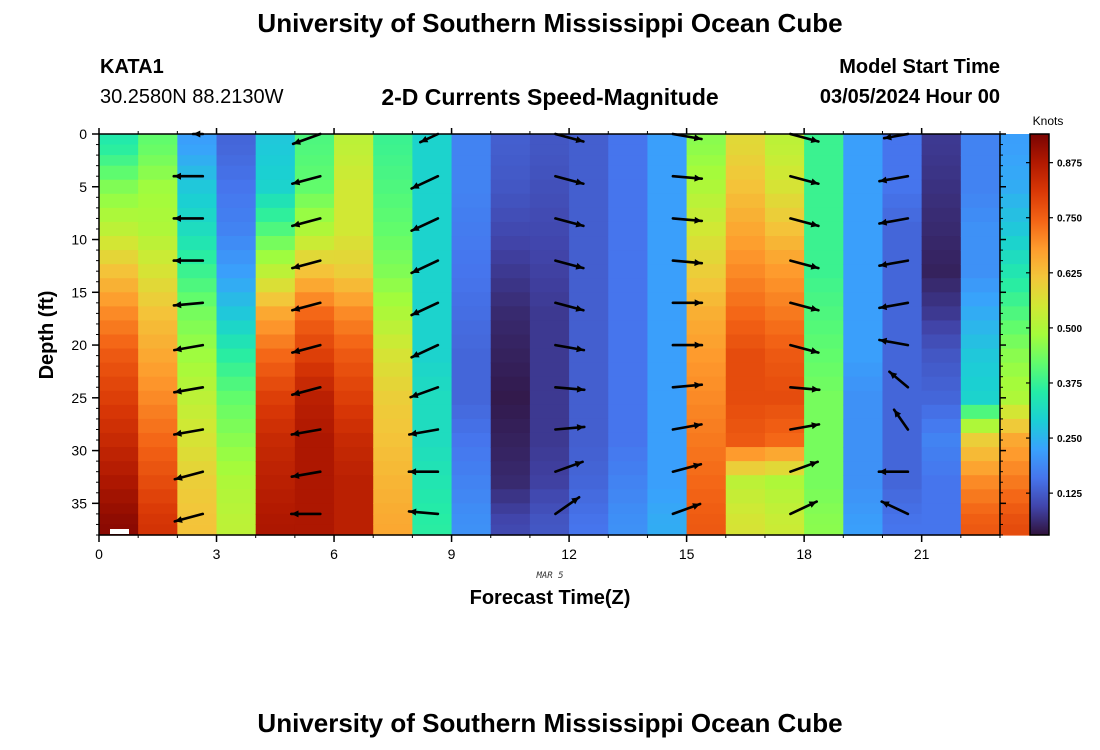 The width and height of the screenshot is (1100, 750). What do you see at coordinates (83, 187) in the screenshot?
I see `y-tick-label: 5` at bounding box center [83, 187].